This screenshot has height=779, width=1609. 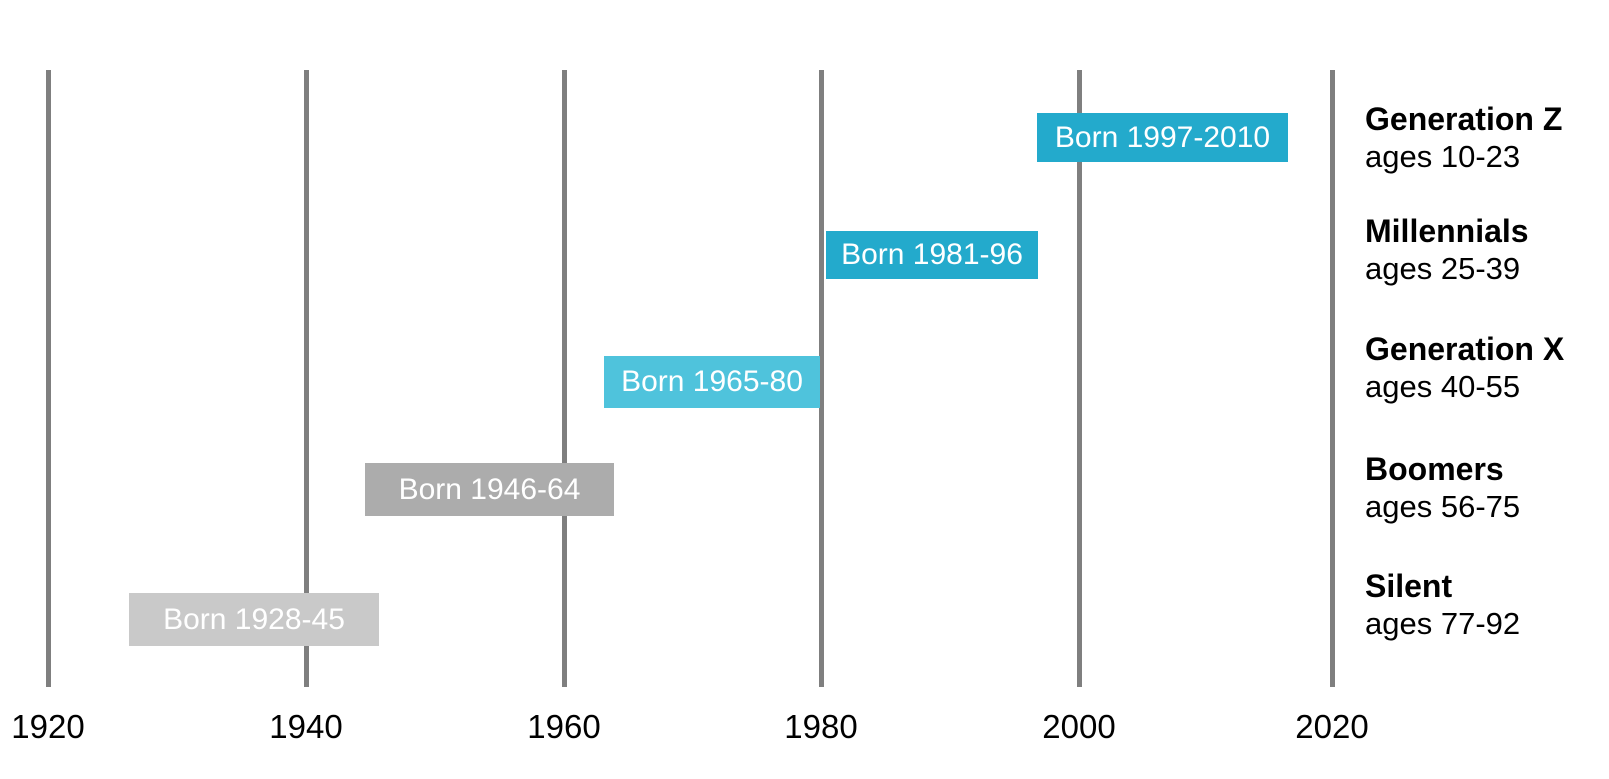 What do you see at coordinates (1409, 586) in the screenshot?
I see `legend-generation-name: Silent` at bounding box center [1409, 586].